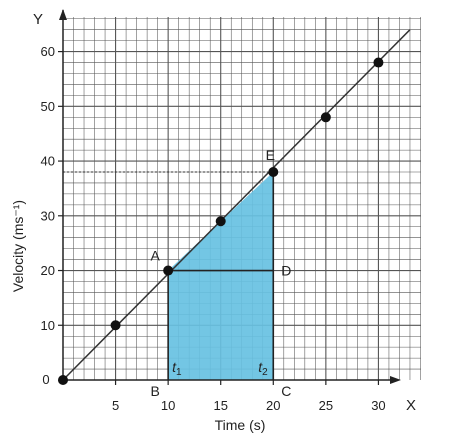 This screenshot has height=445, width=452. Describe the element at coordinates (48, 106) in the screenshot. I see `y-tick-label: 50` at that location.